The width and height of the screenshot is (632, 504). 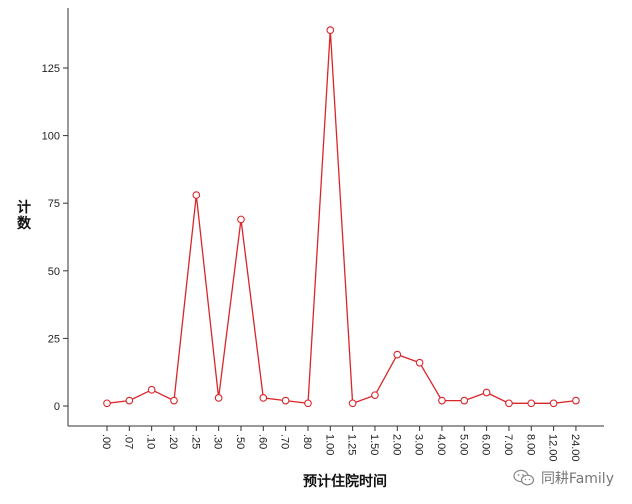 What do you see at coordinates (55, 238) in the screenshot?
I see `y-axis: 0 25 50 75 100 125` at bounding box center [55, 238].